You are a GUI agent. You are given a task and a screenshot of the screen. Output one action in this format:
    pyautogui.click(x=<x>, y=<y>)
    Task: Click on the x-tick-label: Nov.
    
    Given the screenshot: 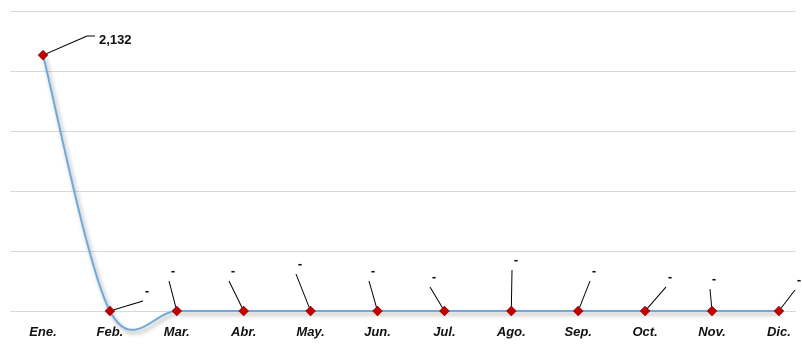 What is the action you would take?
    pyautogui.click(x=711, y=331)
    